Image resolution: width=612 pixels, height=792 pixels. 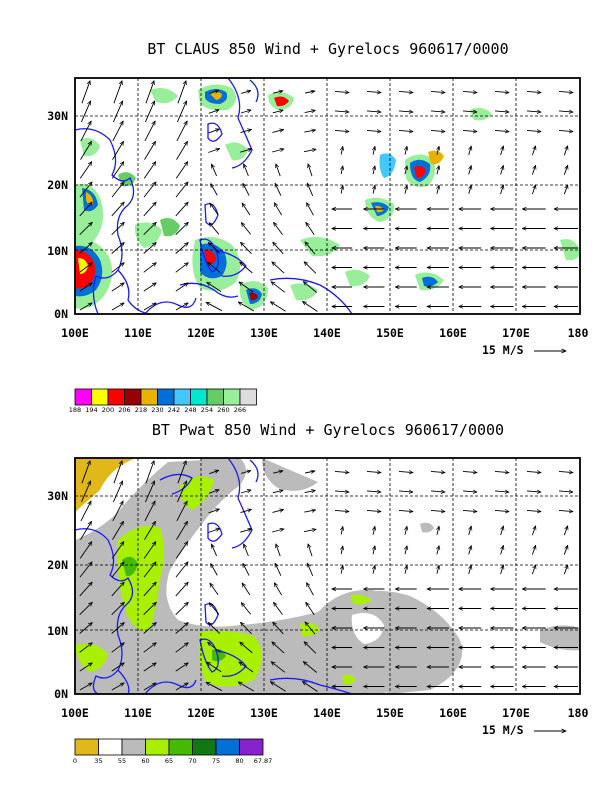 I want to click on colorbar-label: 35, so click(x=98, y=761).